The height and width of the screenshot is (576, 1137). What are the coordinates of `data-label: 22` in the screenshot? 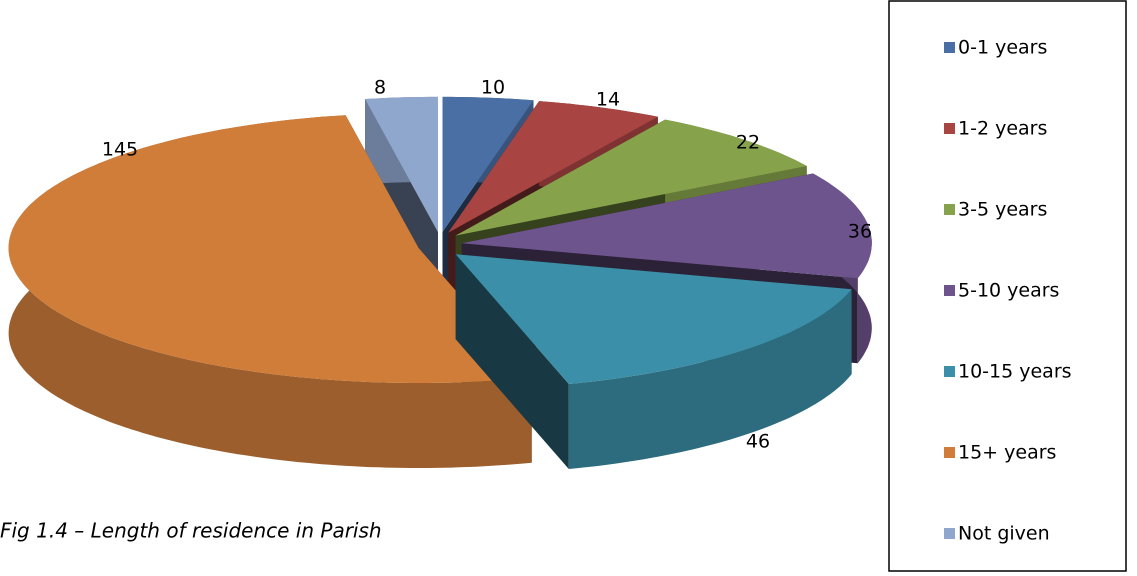 It's located at (748, 143).